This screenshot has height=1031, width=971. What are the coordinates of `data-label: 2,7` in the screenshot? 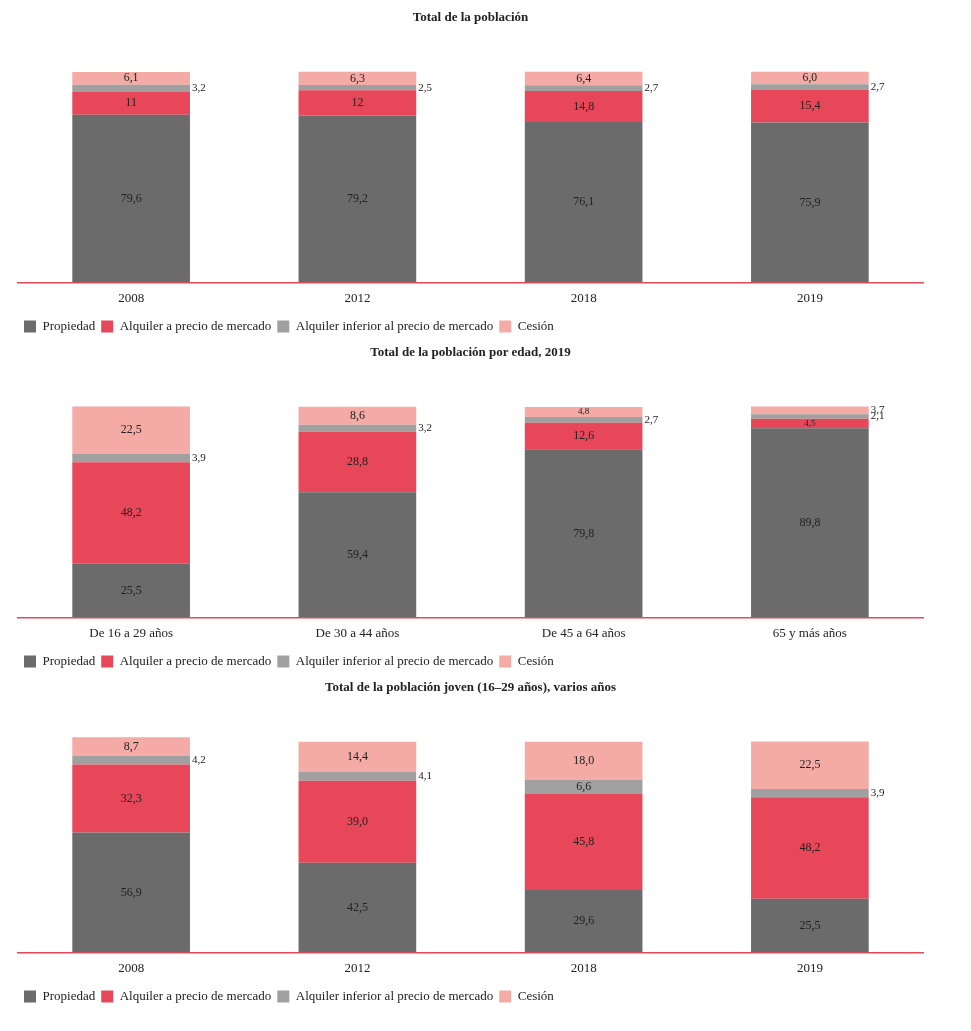 It's located at (651, 86).